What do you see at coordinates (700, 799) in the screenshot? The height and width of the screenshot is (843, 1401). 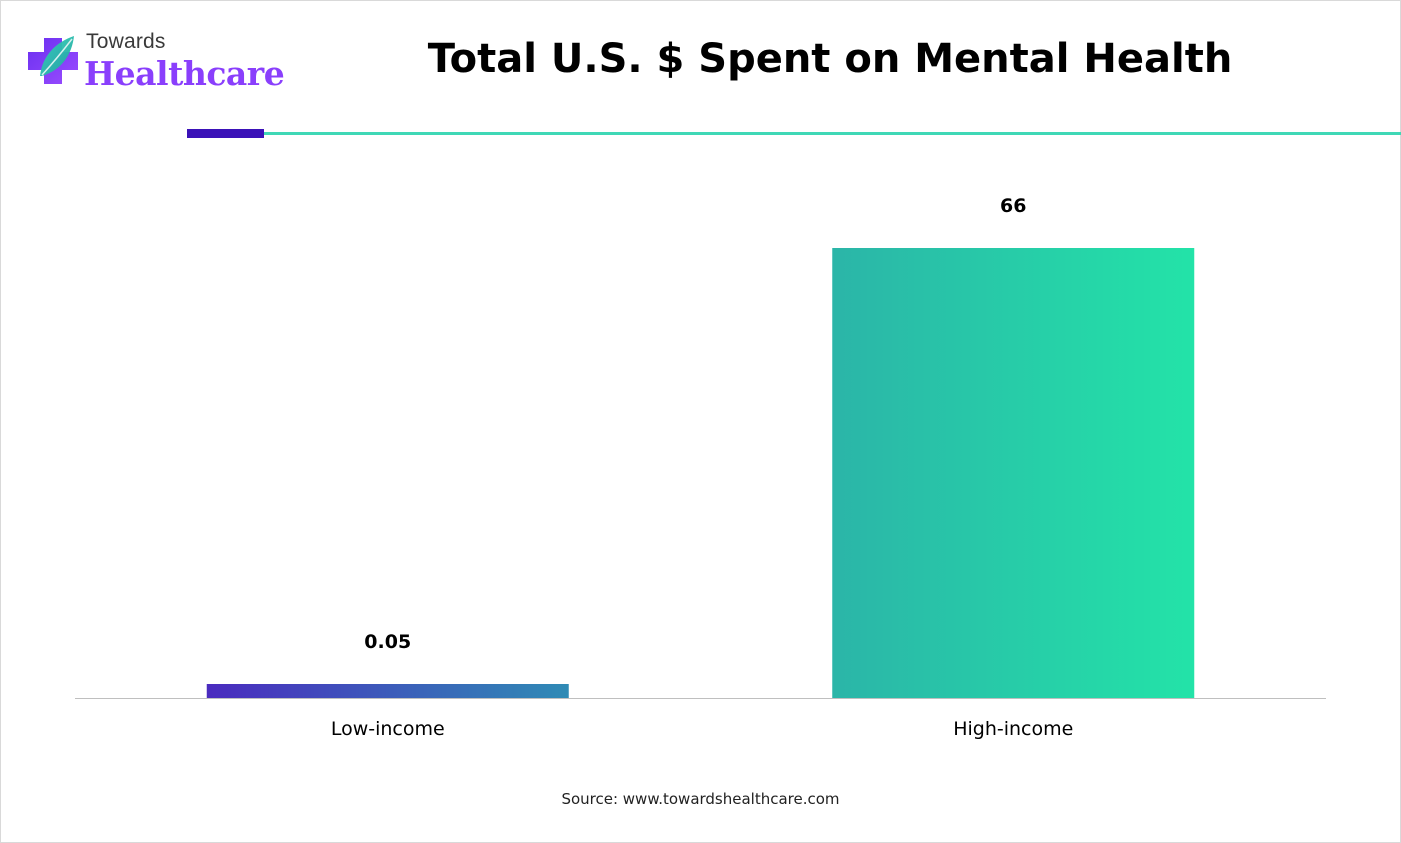 I see `source-note: Source: www.towardshealthcare.com` at bounding box center [700, 799].